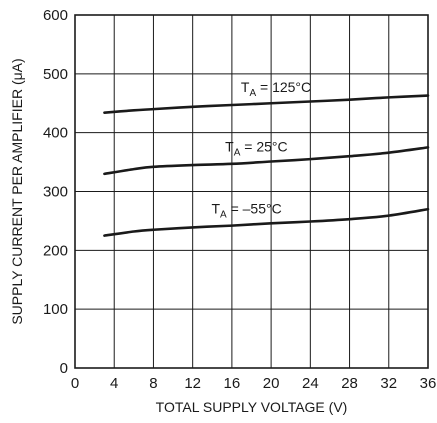 Image resolution: width=437 pixels, height=423 pixels. I want to click on x-tick-label: 0, so click(75, 383).